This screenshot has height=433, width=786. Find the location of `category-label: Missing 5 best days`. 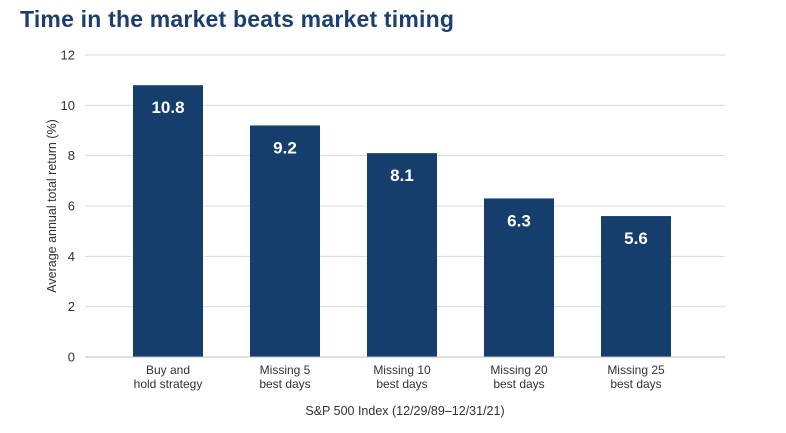

category-label: Missing 5 best days is located at coordinates (284, 377).